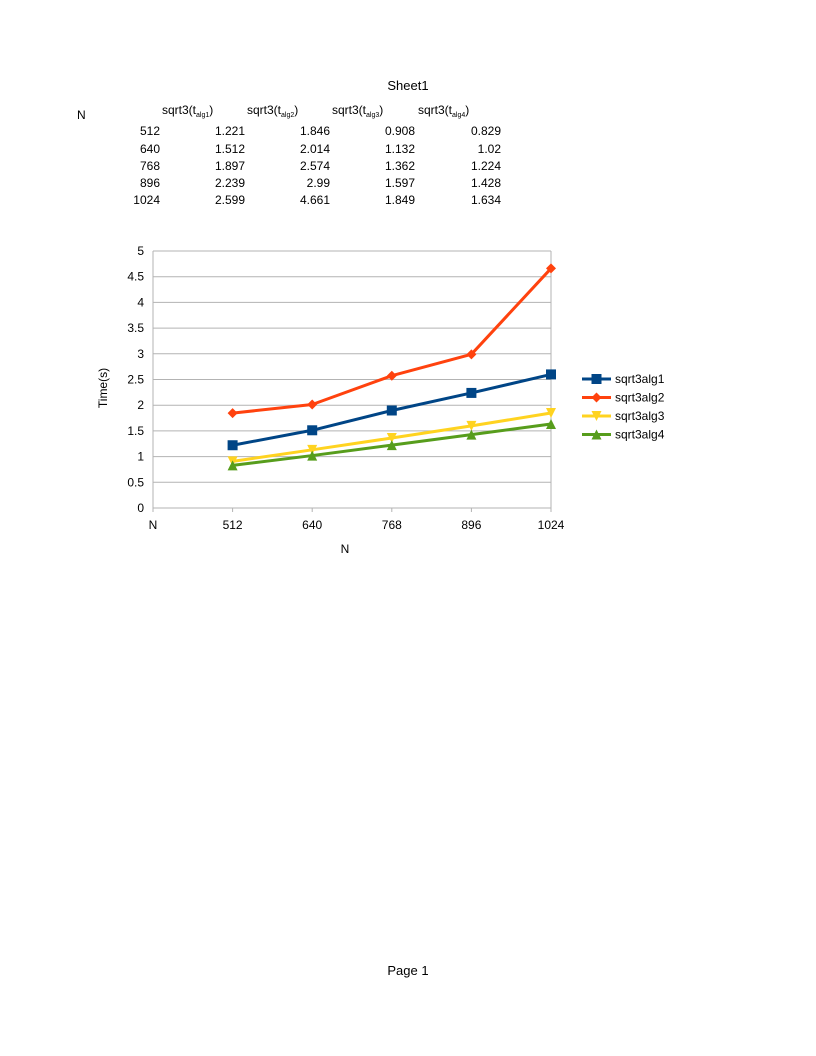 The height and width of the screenshot is (1056, 816). I want to click on x-tick-label: 640, so click(312, 525).